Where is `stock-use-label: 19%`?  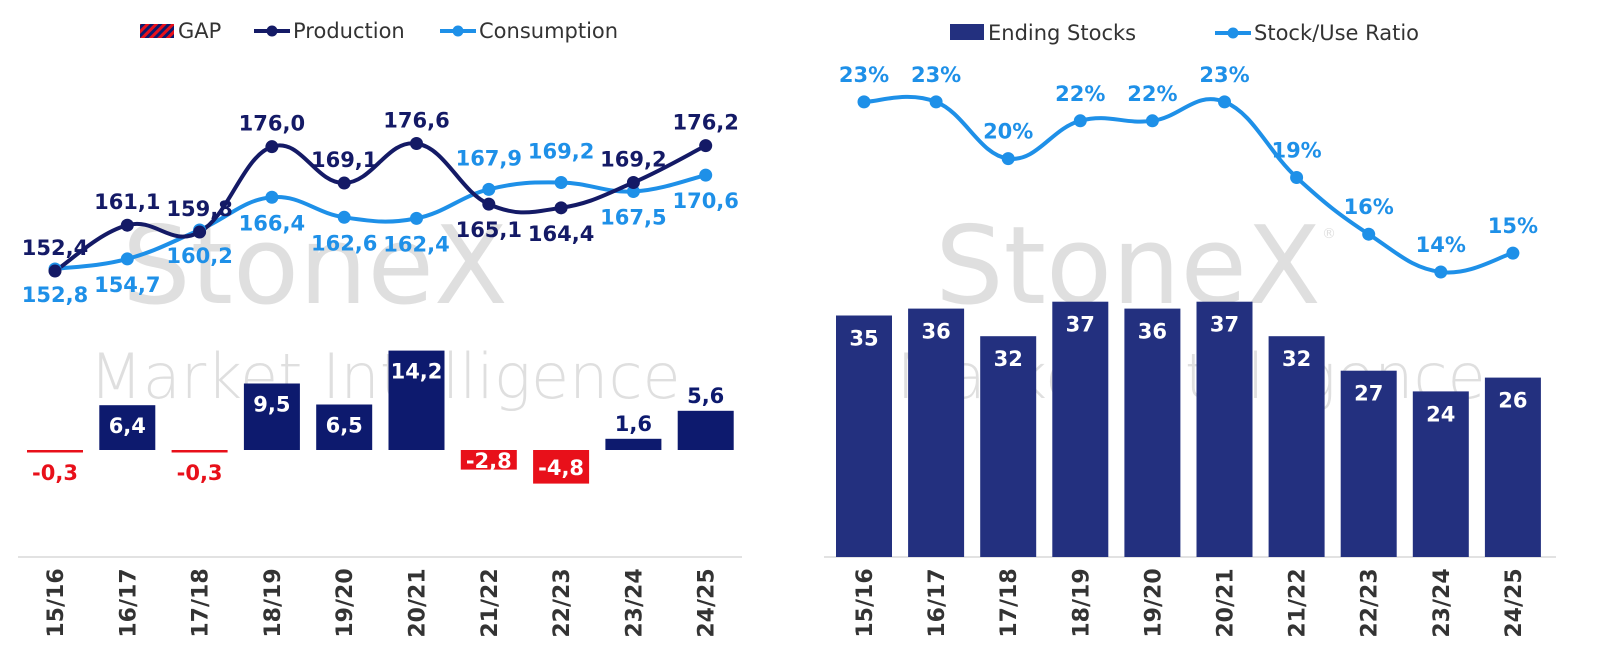 stock-use-label: 19% is located at coordinates (1296, 151).